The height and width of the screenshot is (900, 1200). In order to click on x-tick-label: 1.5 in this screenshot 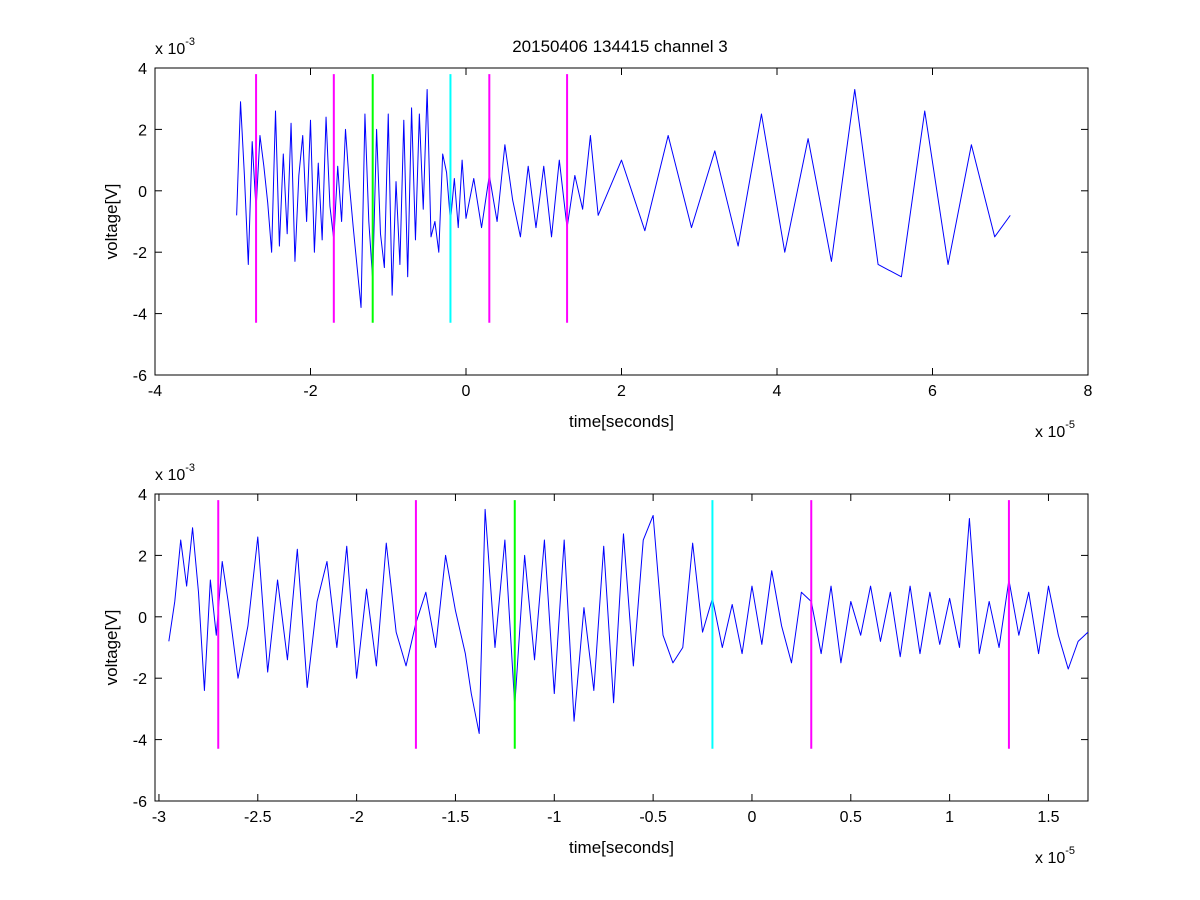, I will do `click(1048, 817)`.